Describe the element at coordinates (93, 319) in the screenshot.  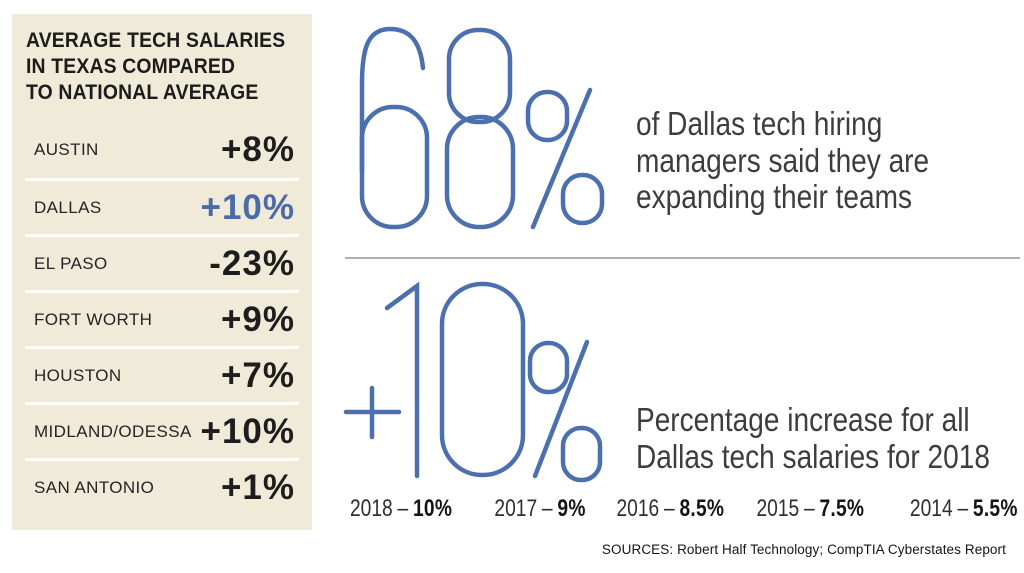
I see `city-label: FORT WORTH` at that location.